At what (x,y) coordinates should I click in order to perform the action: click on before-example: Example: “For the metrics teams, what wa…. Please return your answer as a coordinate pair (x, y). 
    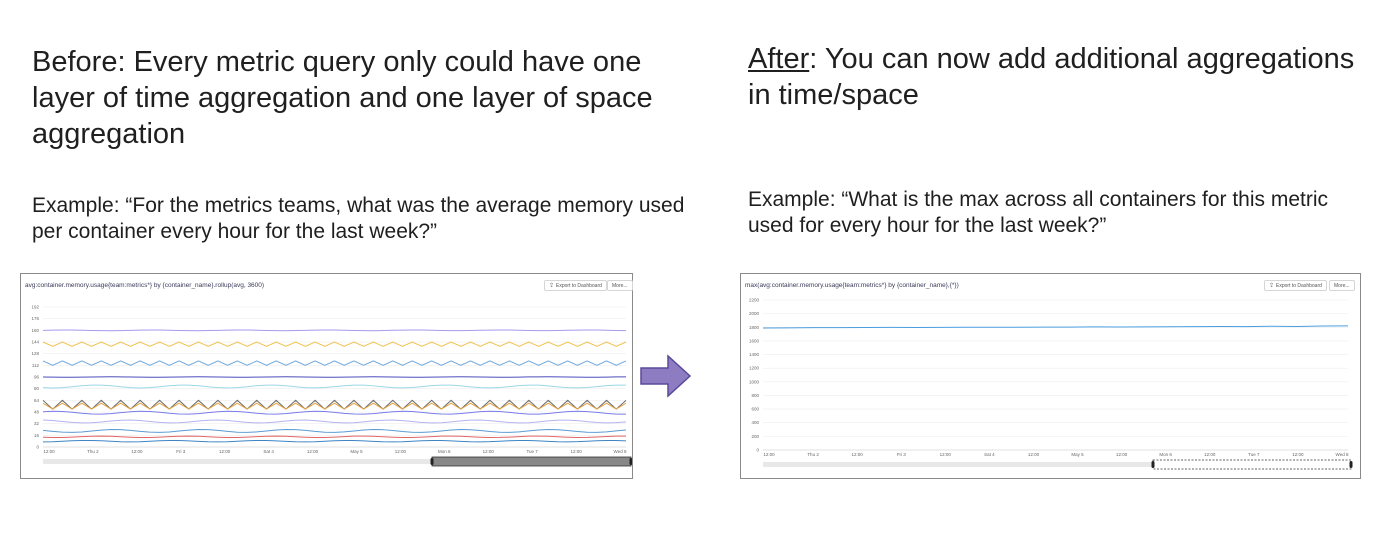
    Looking at the image, I should click on (358, 218).